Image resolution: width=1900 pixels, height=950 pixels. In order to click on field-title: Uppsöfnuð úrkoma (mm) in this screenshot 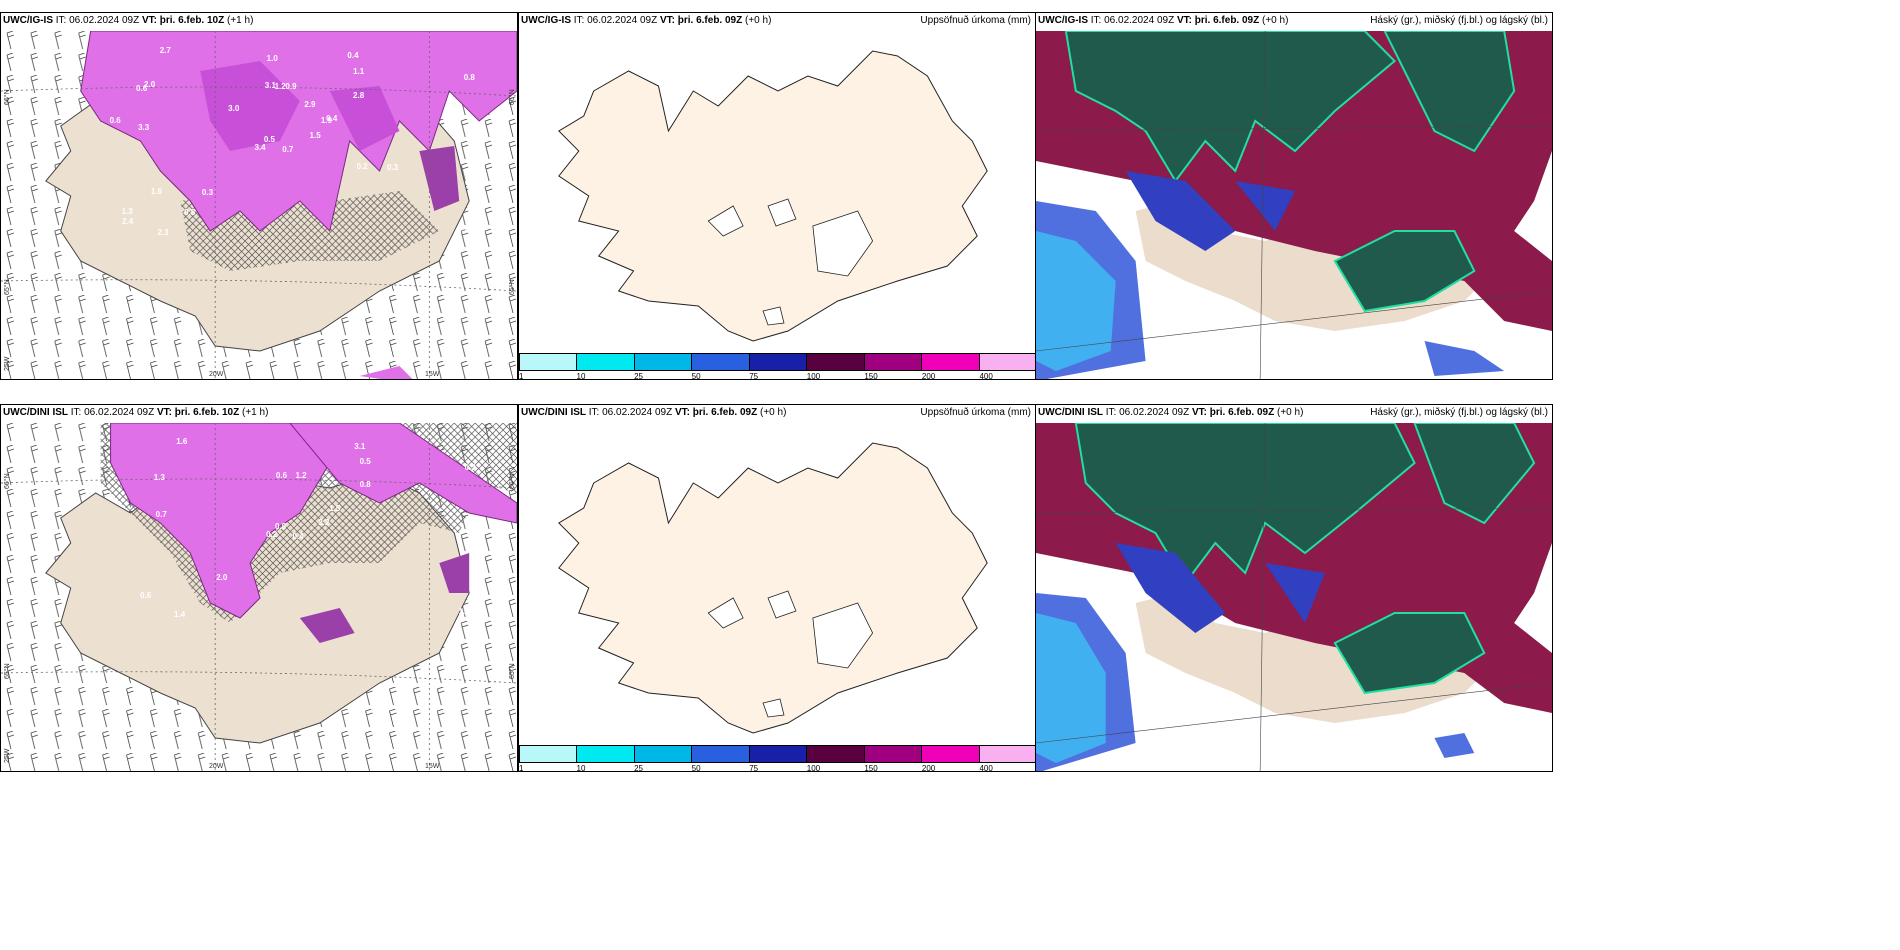, I will do `click(975, 412)`.